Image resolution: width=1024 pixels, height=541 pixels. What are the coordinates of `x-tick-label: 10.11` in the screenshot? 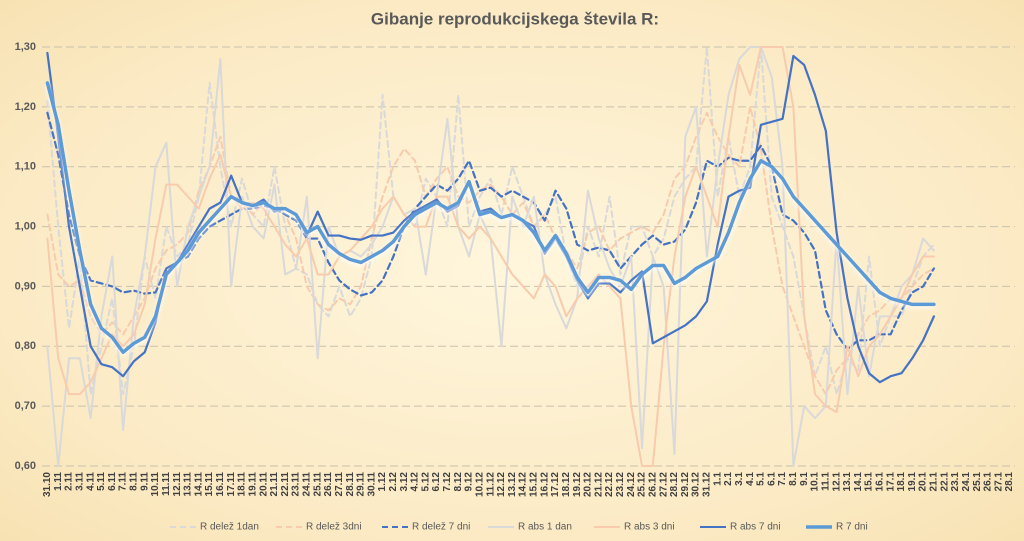 It's located at (155, 484).